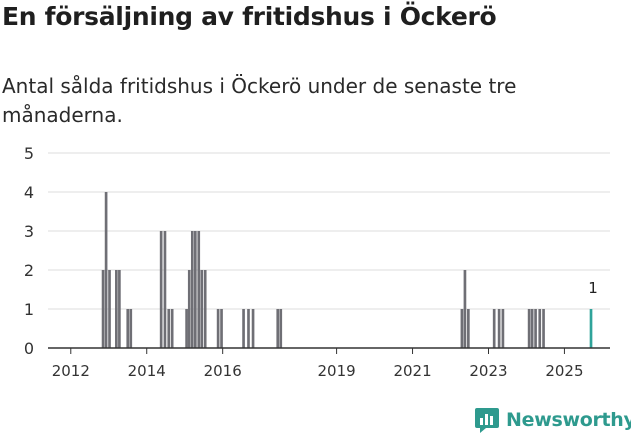 This screenshot has height=439, width=631. Describe the element at coordinates (223, 371) in the screenshot. I see `x-tick-label: 2016` at that location.